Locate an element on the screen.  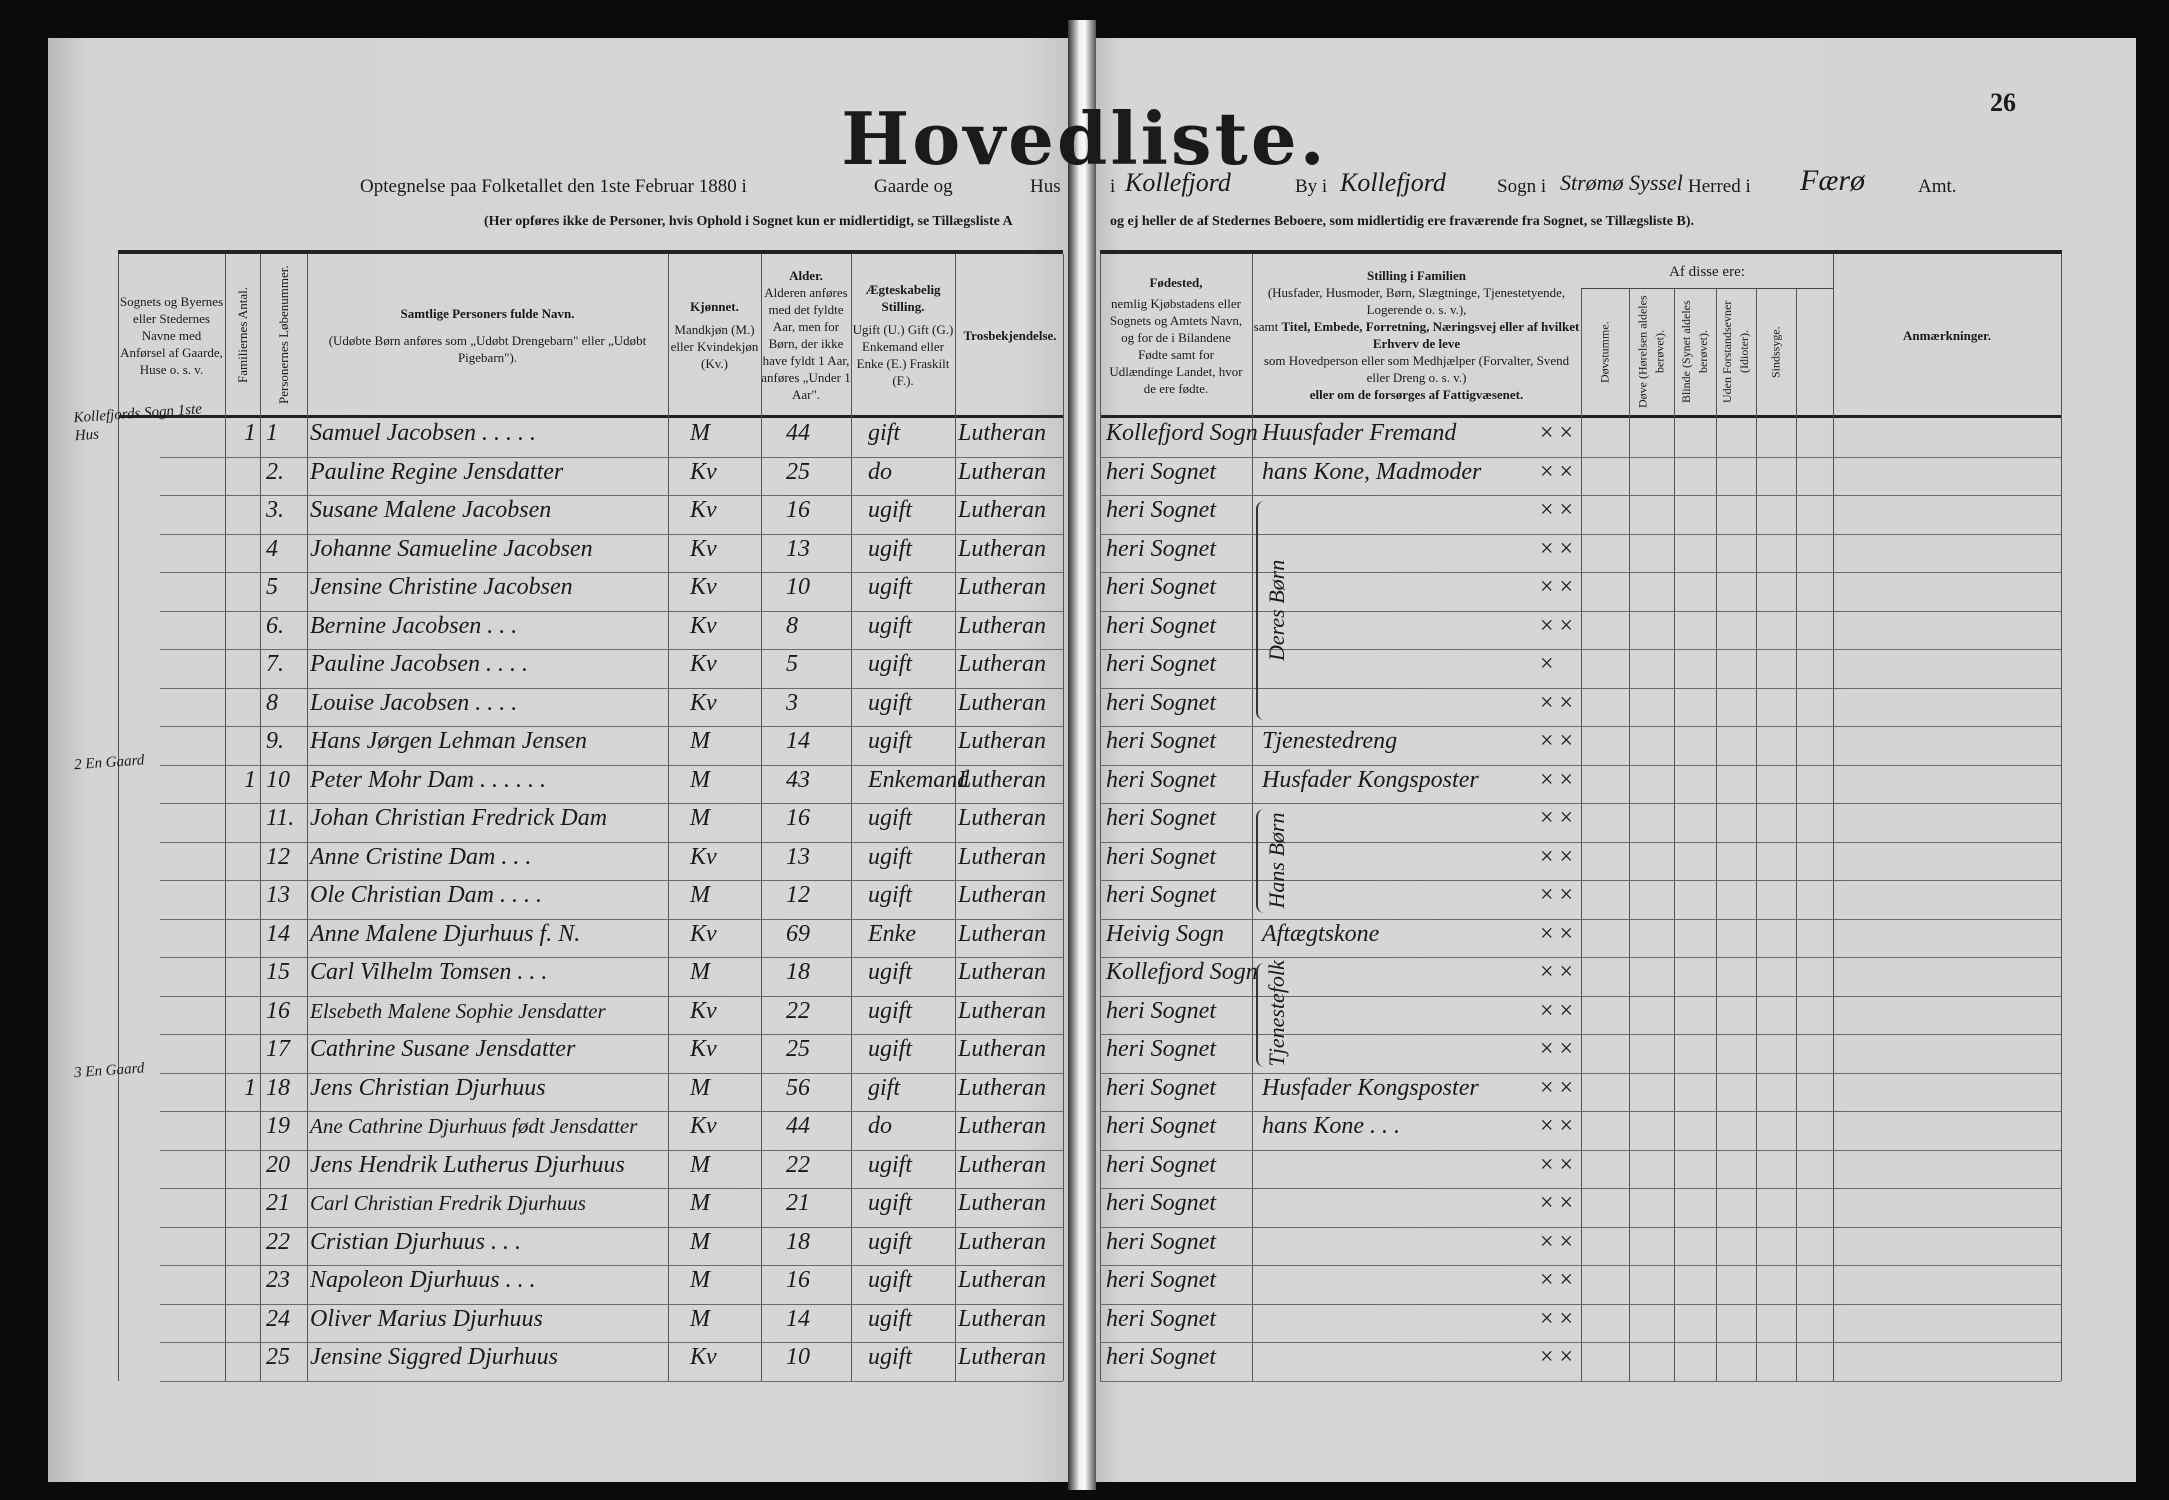
person-number-cell: 17 is located at coordinates (278, 1049).